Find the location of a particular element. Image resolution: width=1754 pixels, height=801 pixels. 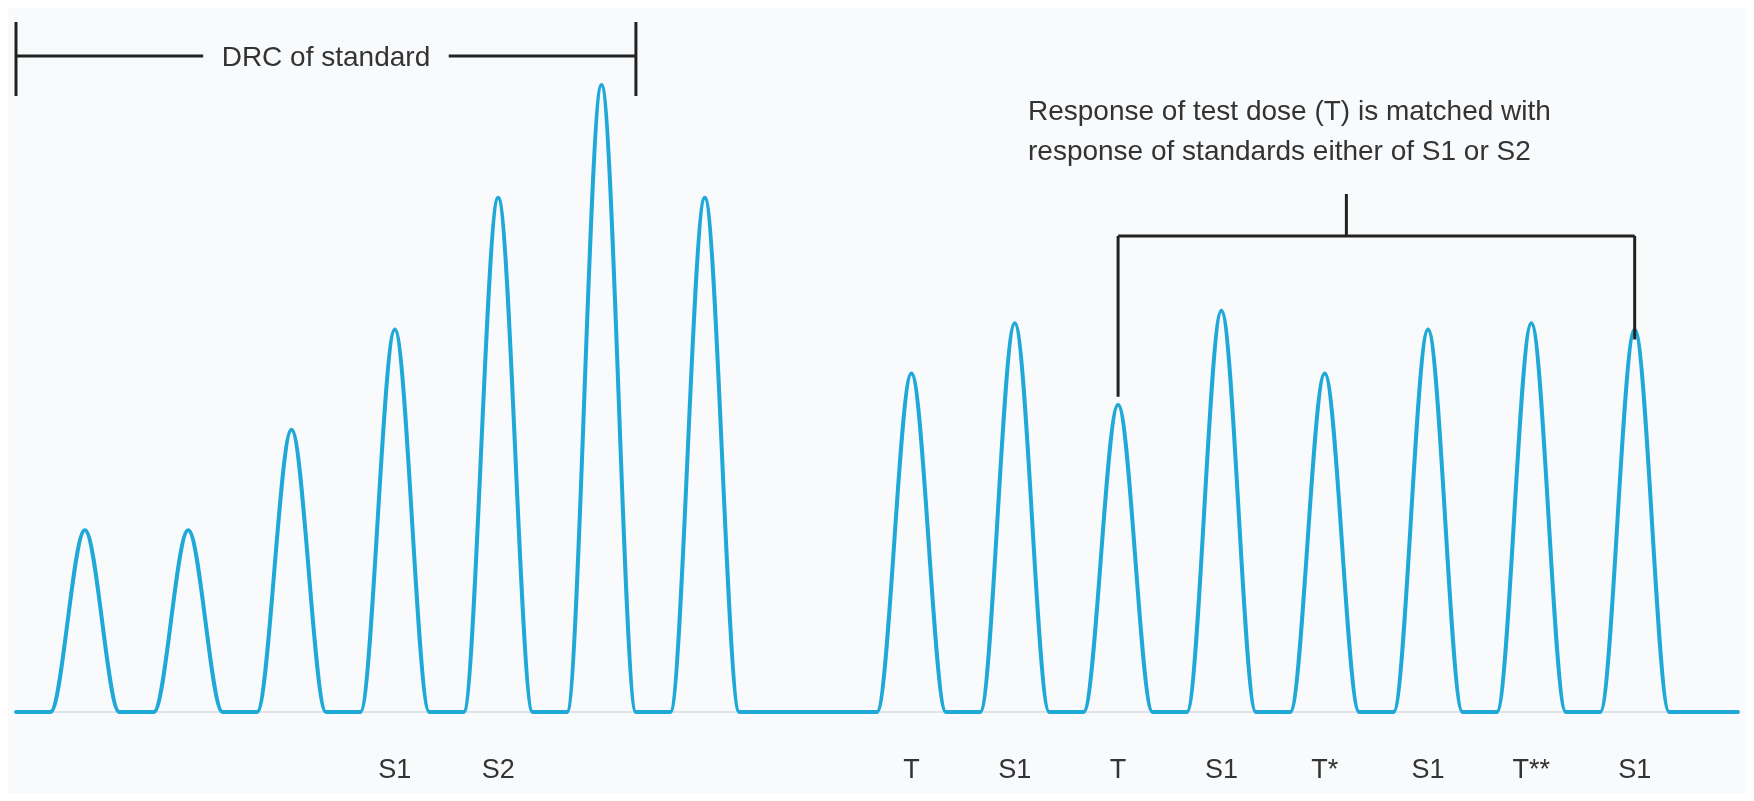

x-tick-label: S2 is located at coordinates (498, 769).